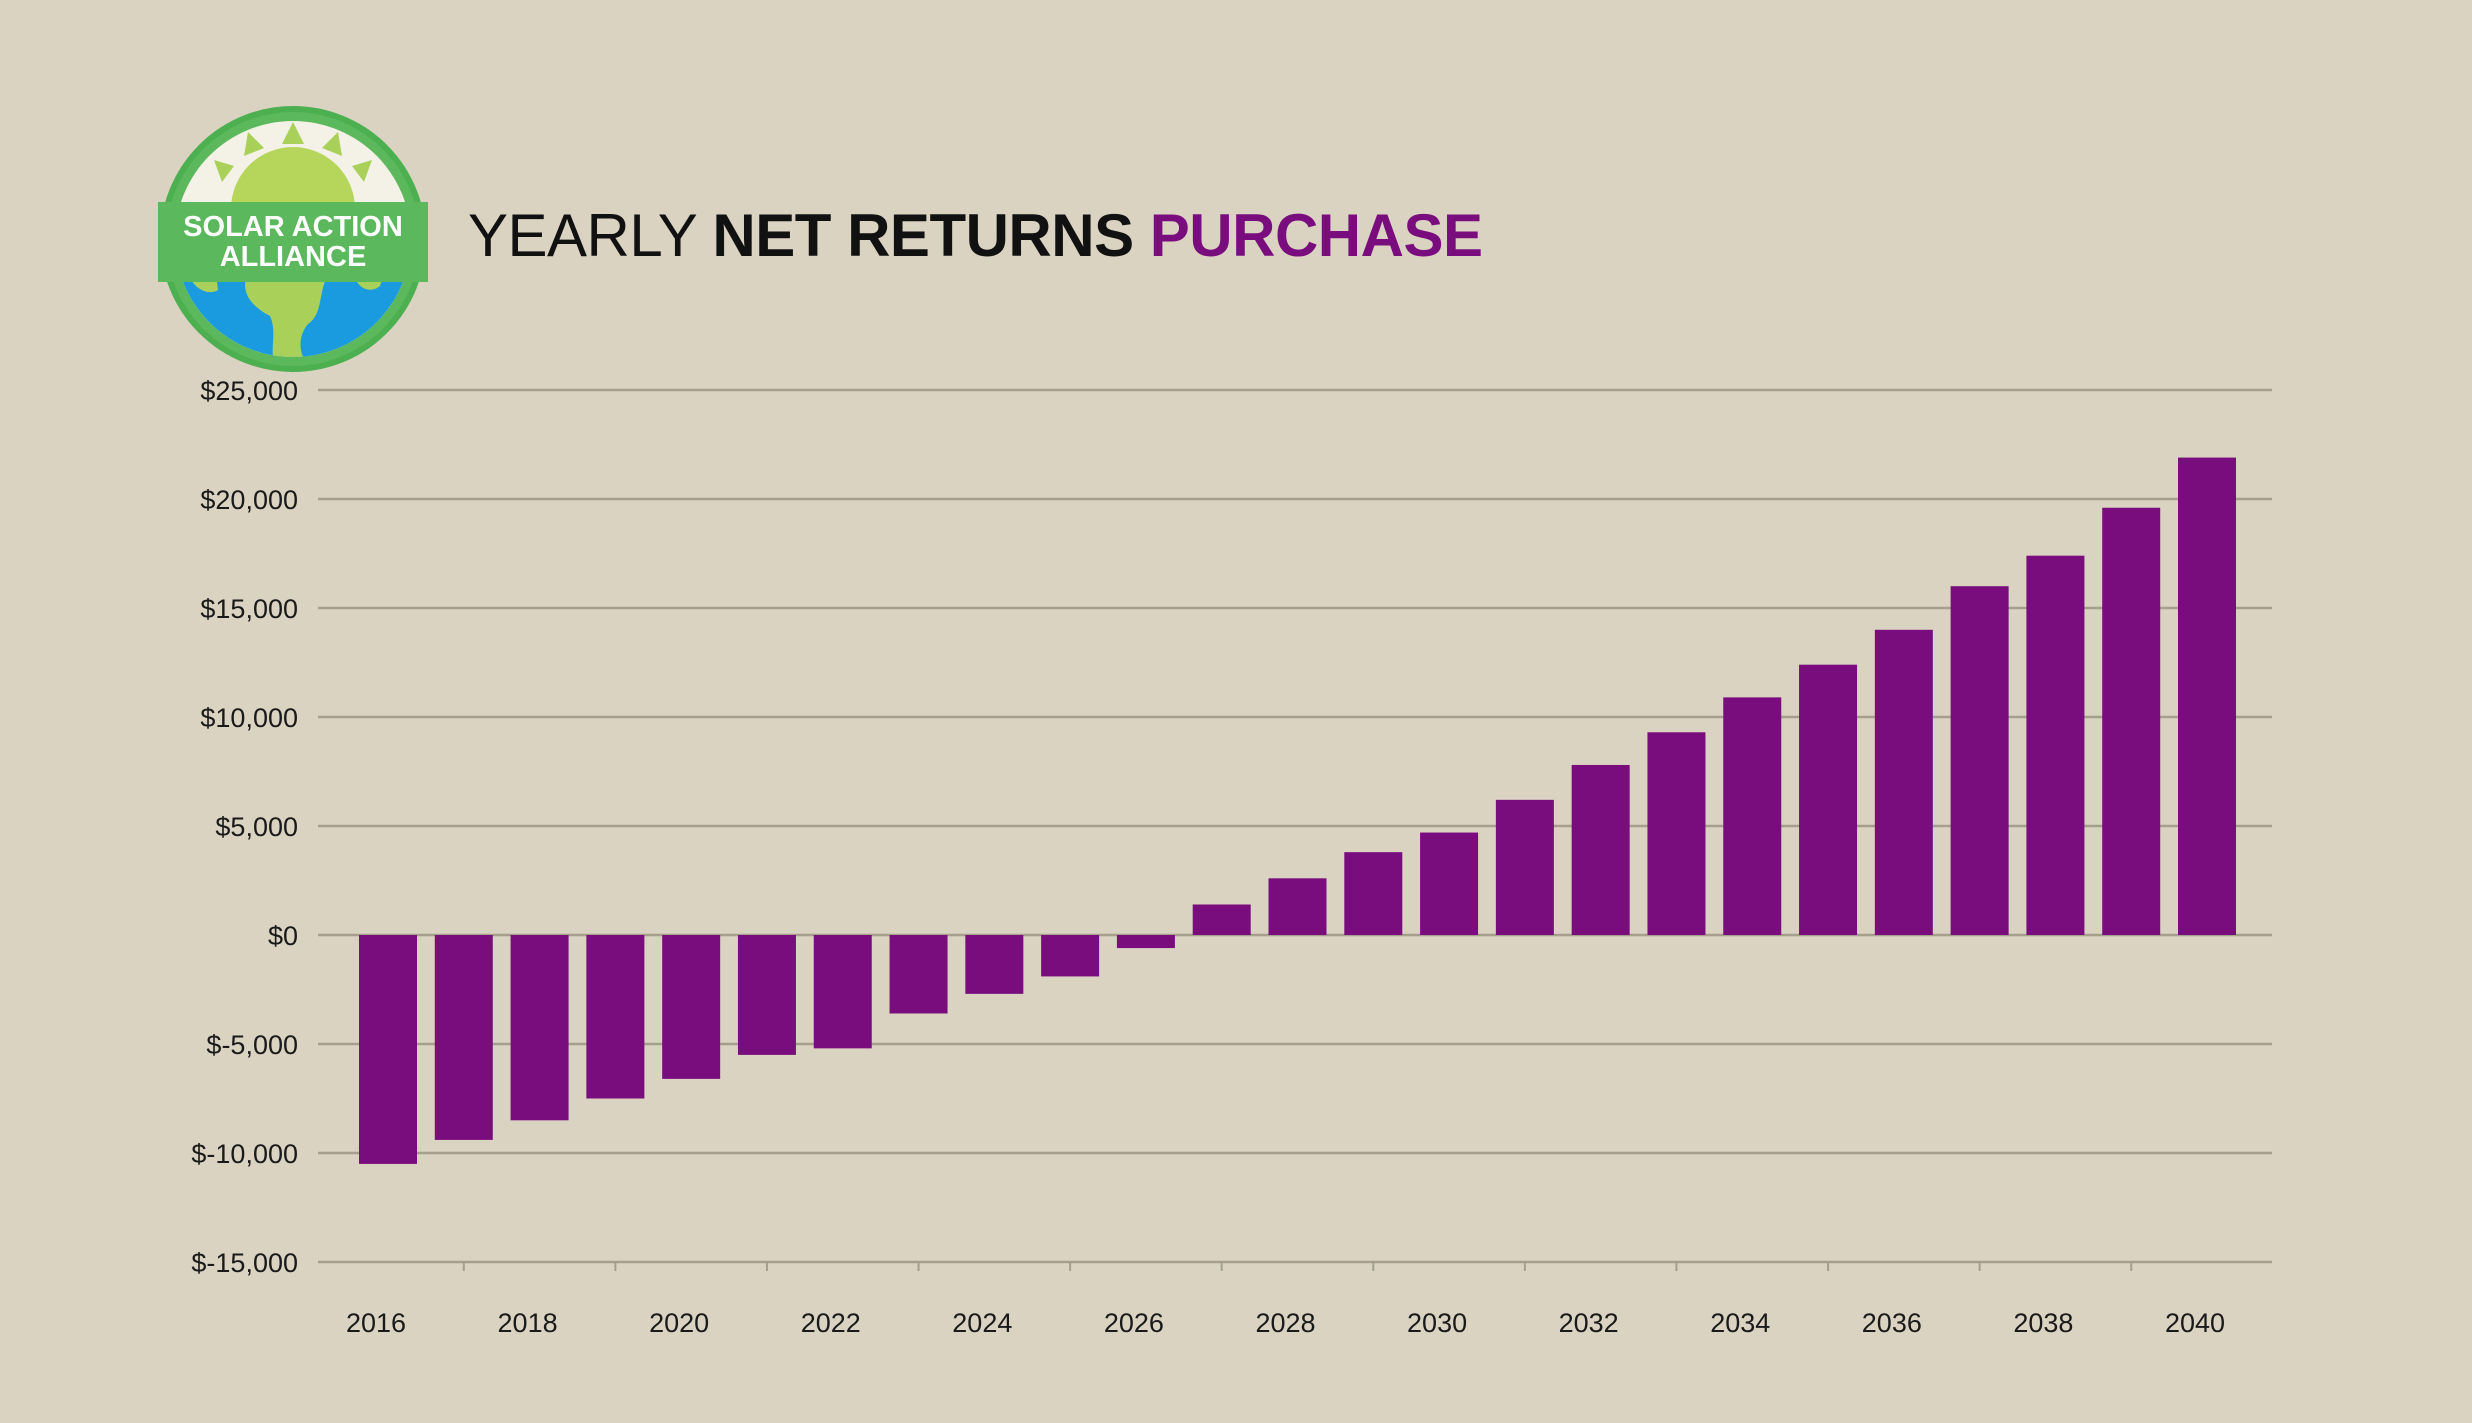  What do you see at coordinates (249, 718) in the screenshot?
I see `y-tick-label: $10,000` at bounding box center [249, 718].